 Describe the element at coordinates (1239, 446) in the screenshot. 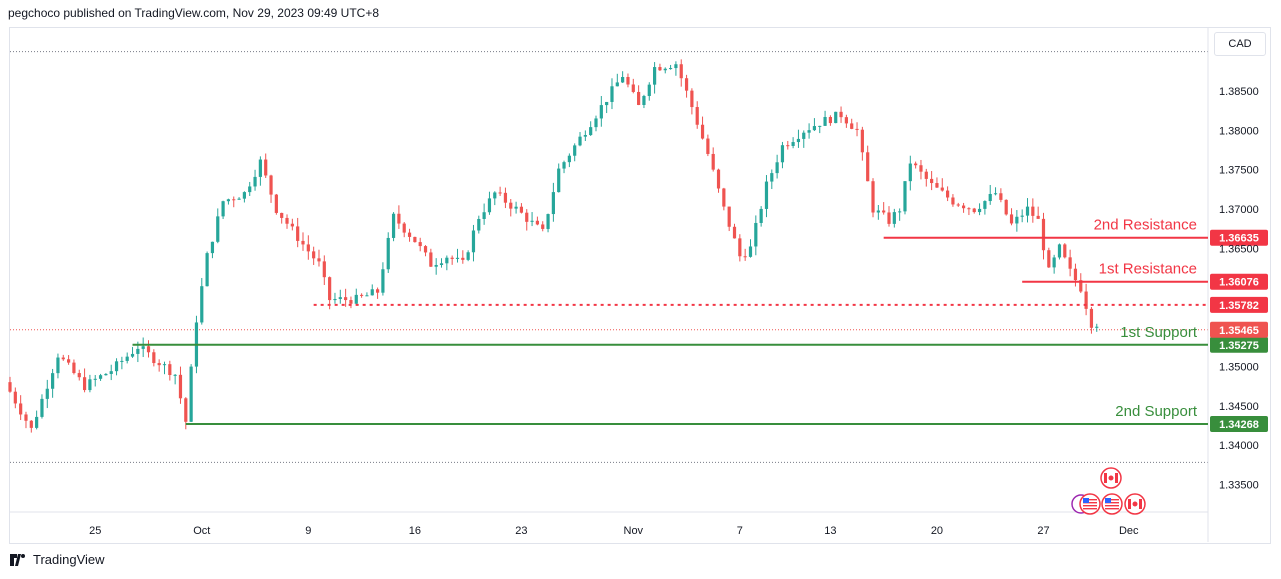

I see `y-tick-label: 1.34000` at that location.